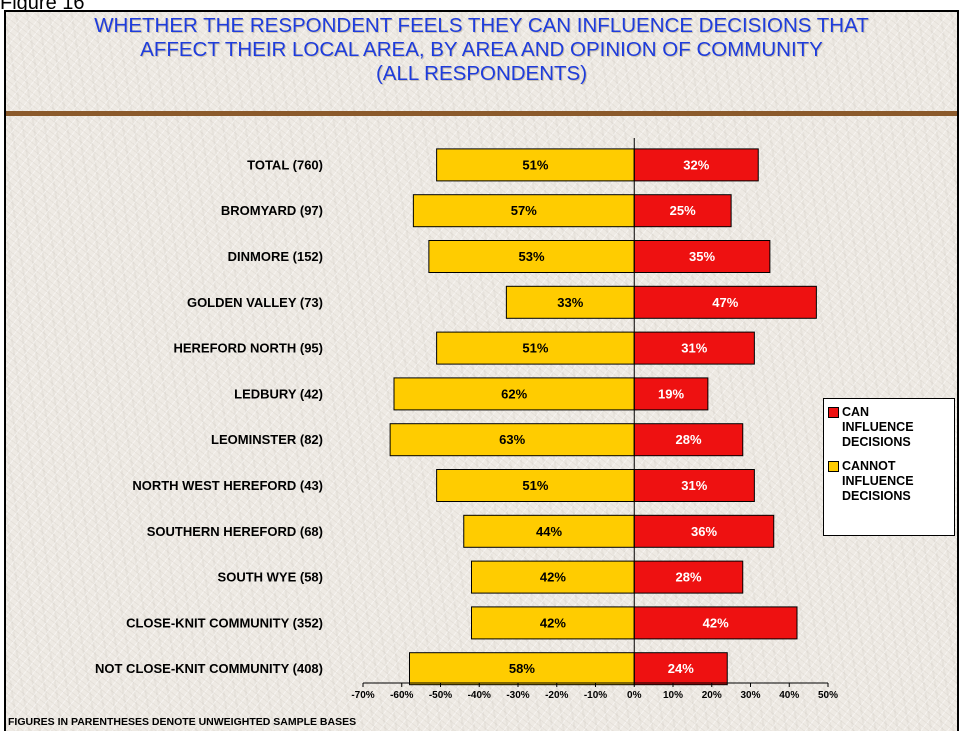 The width and height of the screenshot is (961, 731). What do you see at coordinates (267, 439) in the screenshot?
I see `category-label: LEOMINSTER (82)` at bounding box center [267, 439].